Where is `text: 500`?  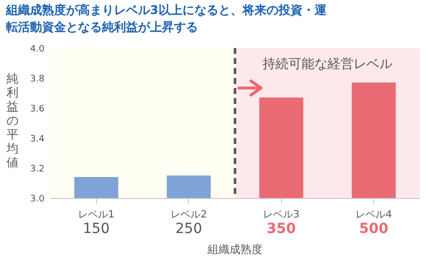 text: 500 is located at coordinates (374, 229).